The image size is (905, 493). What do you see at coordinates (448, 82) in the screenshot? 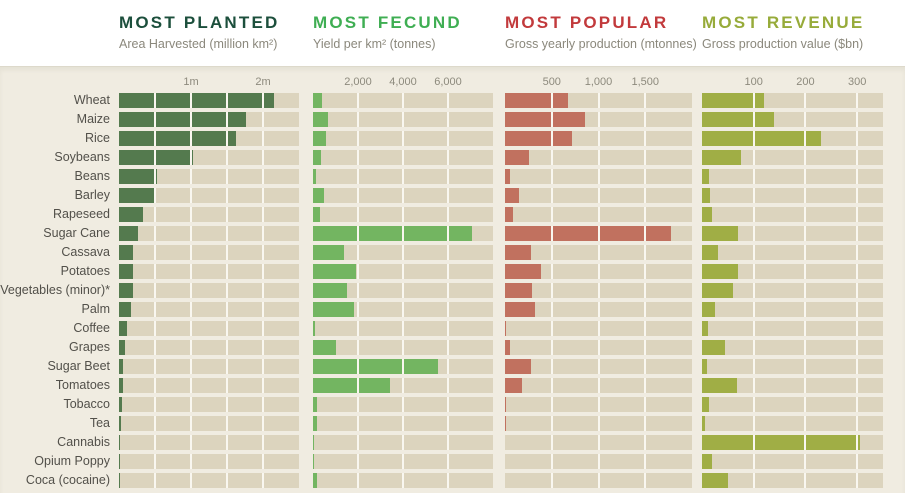
I see `axis-tick-label: 6,000` at bounding box center [448, 82].